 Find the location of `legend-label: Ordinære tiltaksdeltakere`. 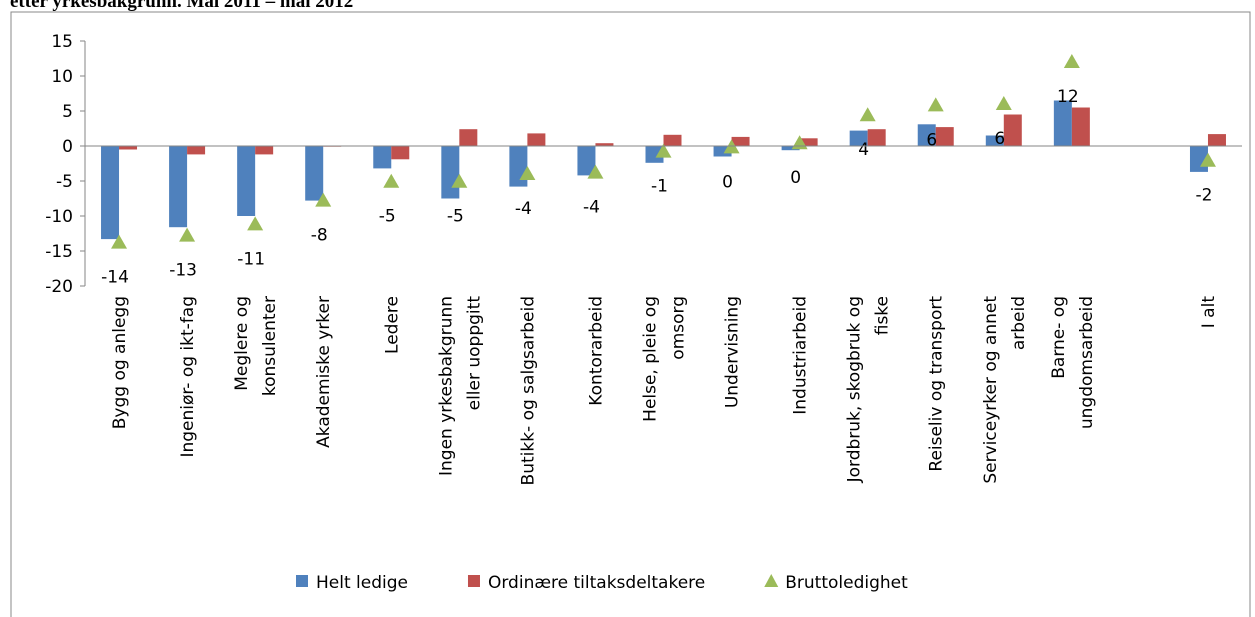

legend-label: Ordinære tiltaksdeltakere is located at coordinates (596, 583).